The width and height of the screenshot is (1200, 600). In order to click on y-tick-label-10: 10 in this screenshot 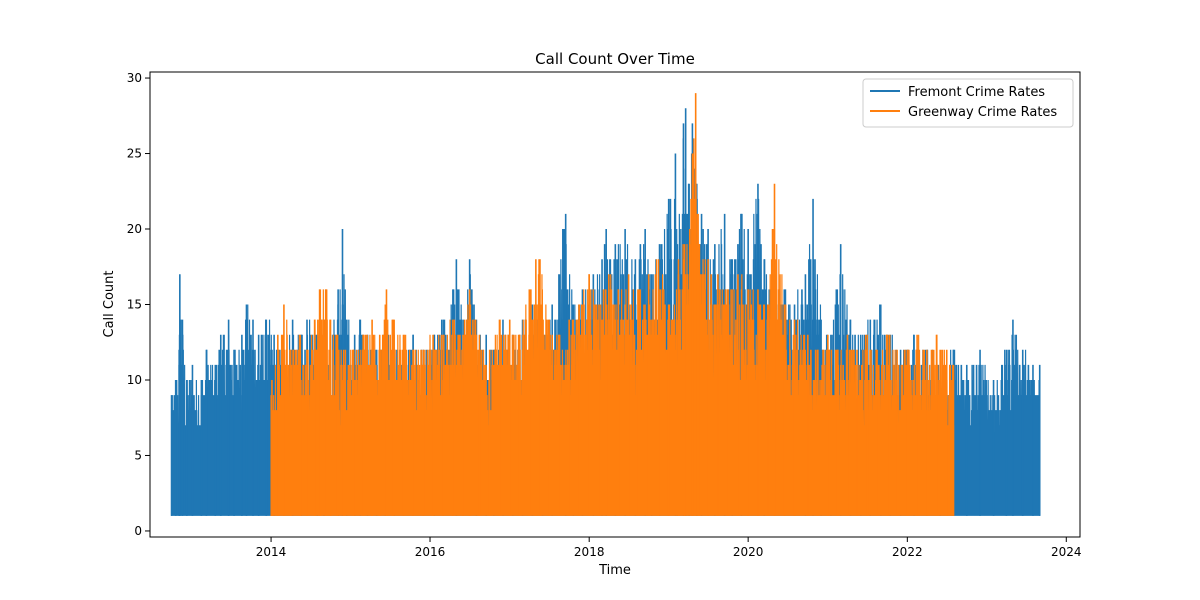, I will do `click(134, 380)`.